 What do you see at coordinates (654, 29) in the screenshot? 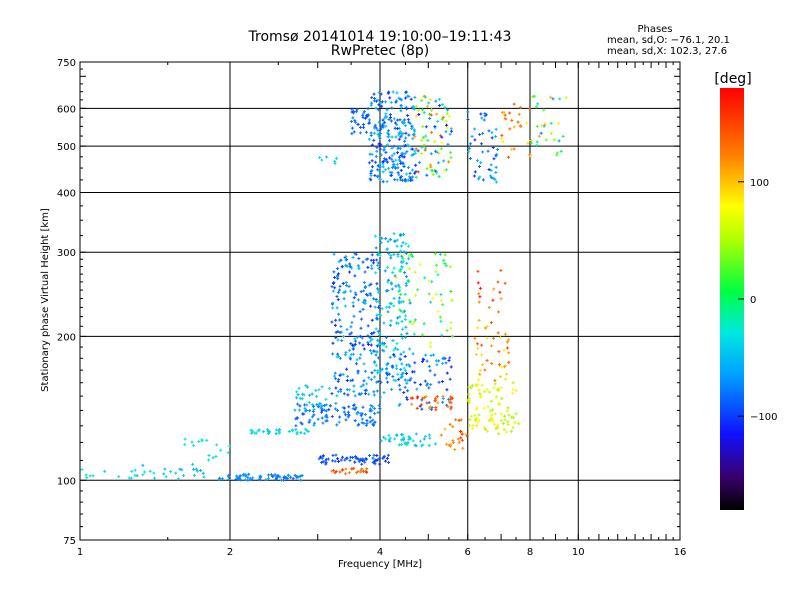
I see `stats-heading: Phases` at bounding box center [654, 29].